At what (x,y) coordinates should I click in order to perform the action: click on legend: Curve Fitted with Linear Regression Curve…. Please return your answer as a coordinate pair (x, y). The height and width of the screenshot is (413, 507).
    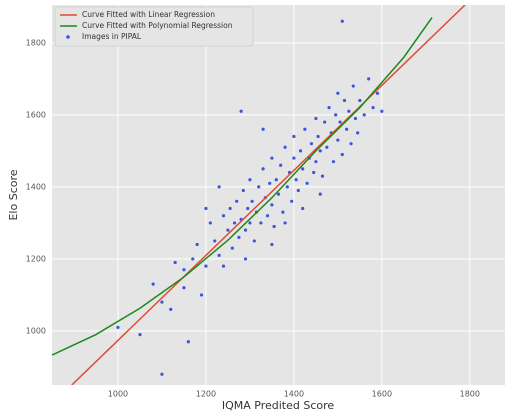
    Looking at the image, I should click on (154, 26).